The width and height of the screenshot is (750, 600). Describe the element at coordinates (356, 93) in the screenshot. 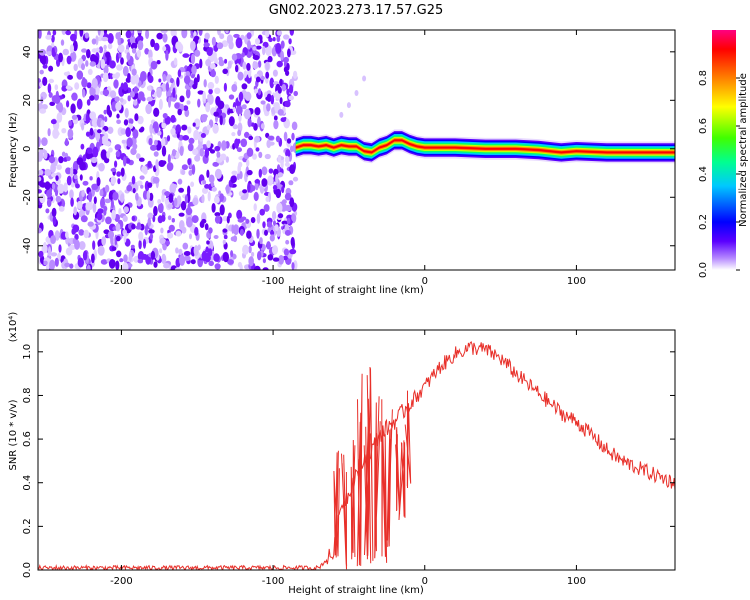

I see `faint-trace-point` at that location.